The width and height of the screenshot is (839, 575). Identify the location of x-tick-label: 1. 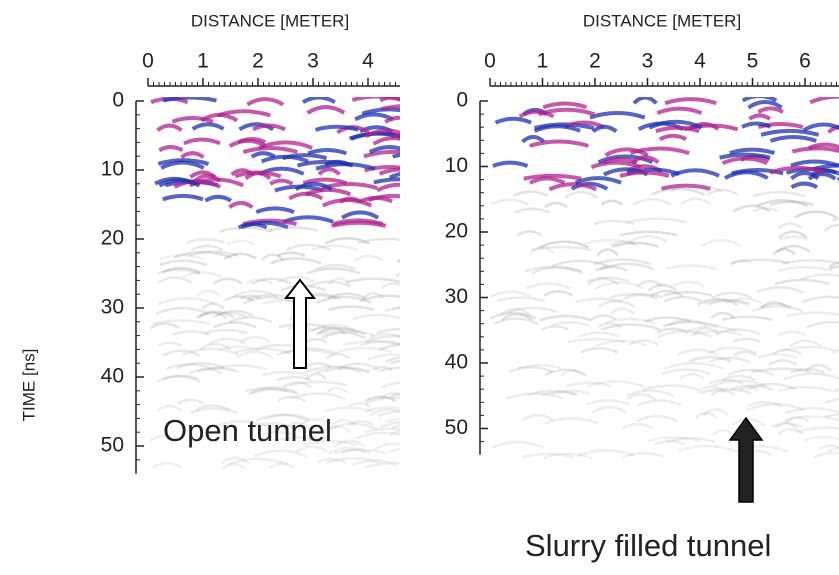
(203, 61).